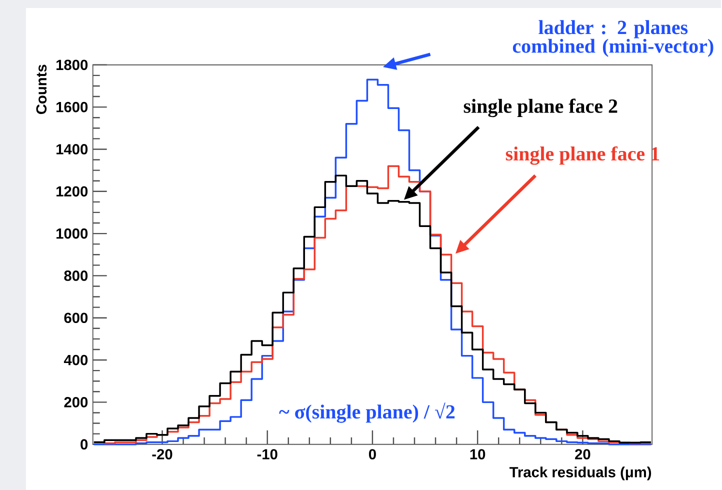 This screenshot has width=722, height=490. Describe the element at coordinates (72, 65) in the screenshot. I see `y-tick-label: 1800` at that location.